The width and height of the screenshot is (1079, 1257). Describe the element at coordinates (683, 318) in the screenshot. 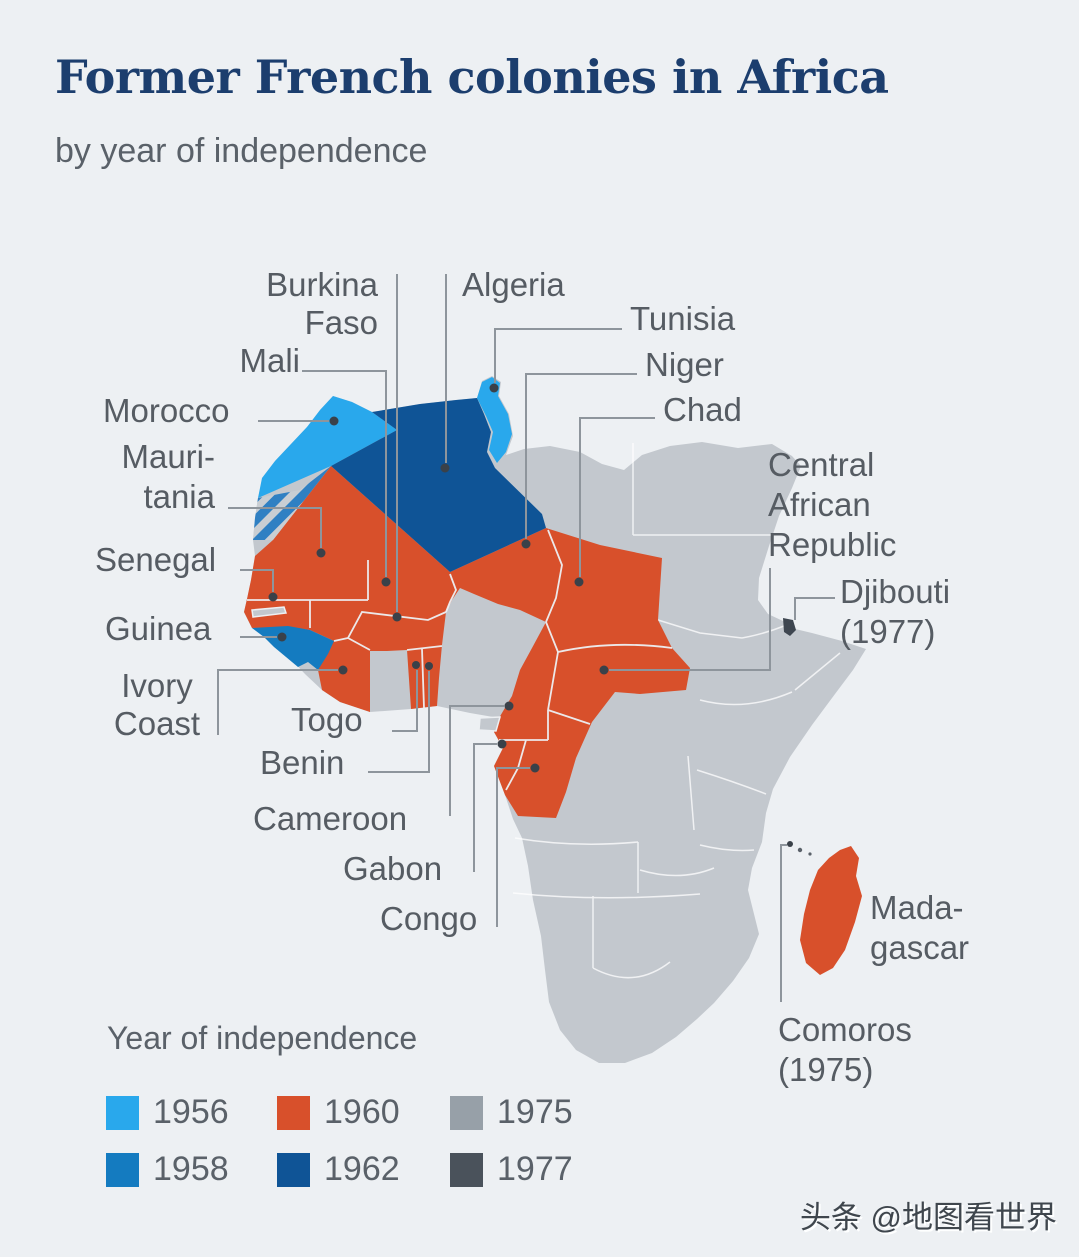

I see `label-tunisia: Tunisia` at that location.